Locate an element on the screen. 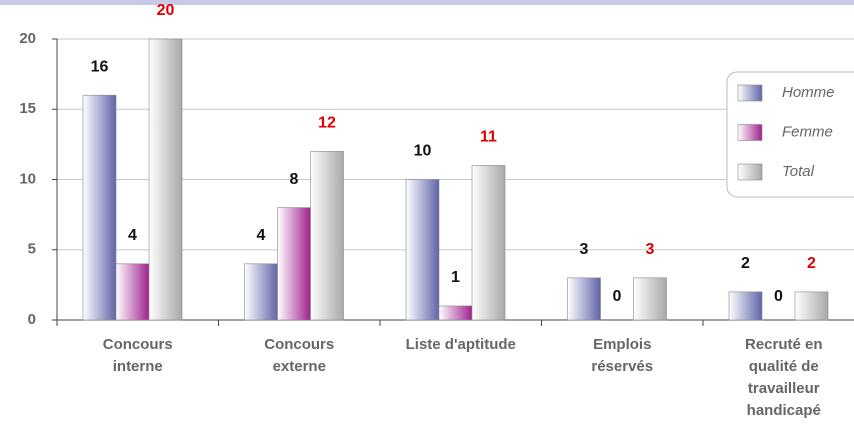  y-tick-label: 15 is located at coordinates (27, 108).